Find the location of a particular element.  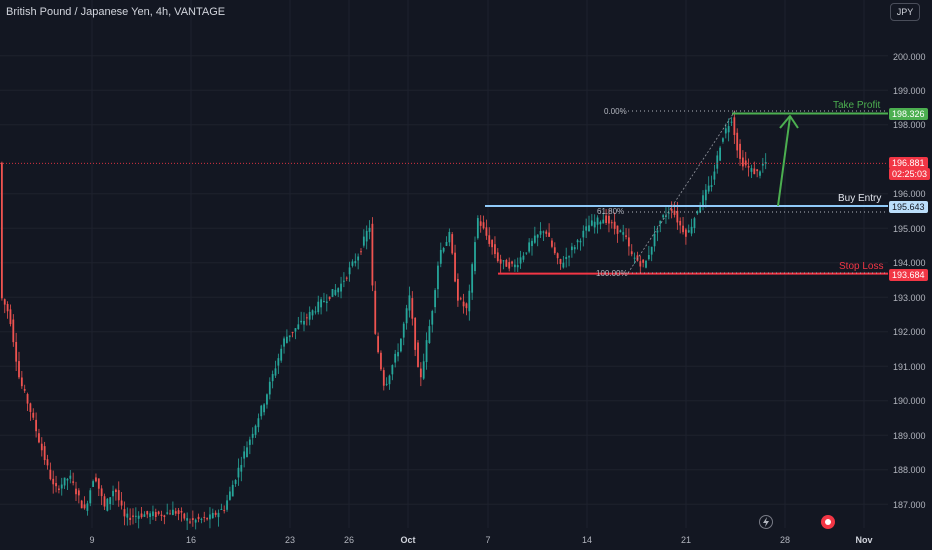

lightning-icon is located at coordinates (766, 522).